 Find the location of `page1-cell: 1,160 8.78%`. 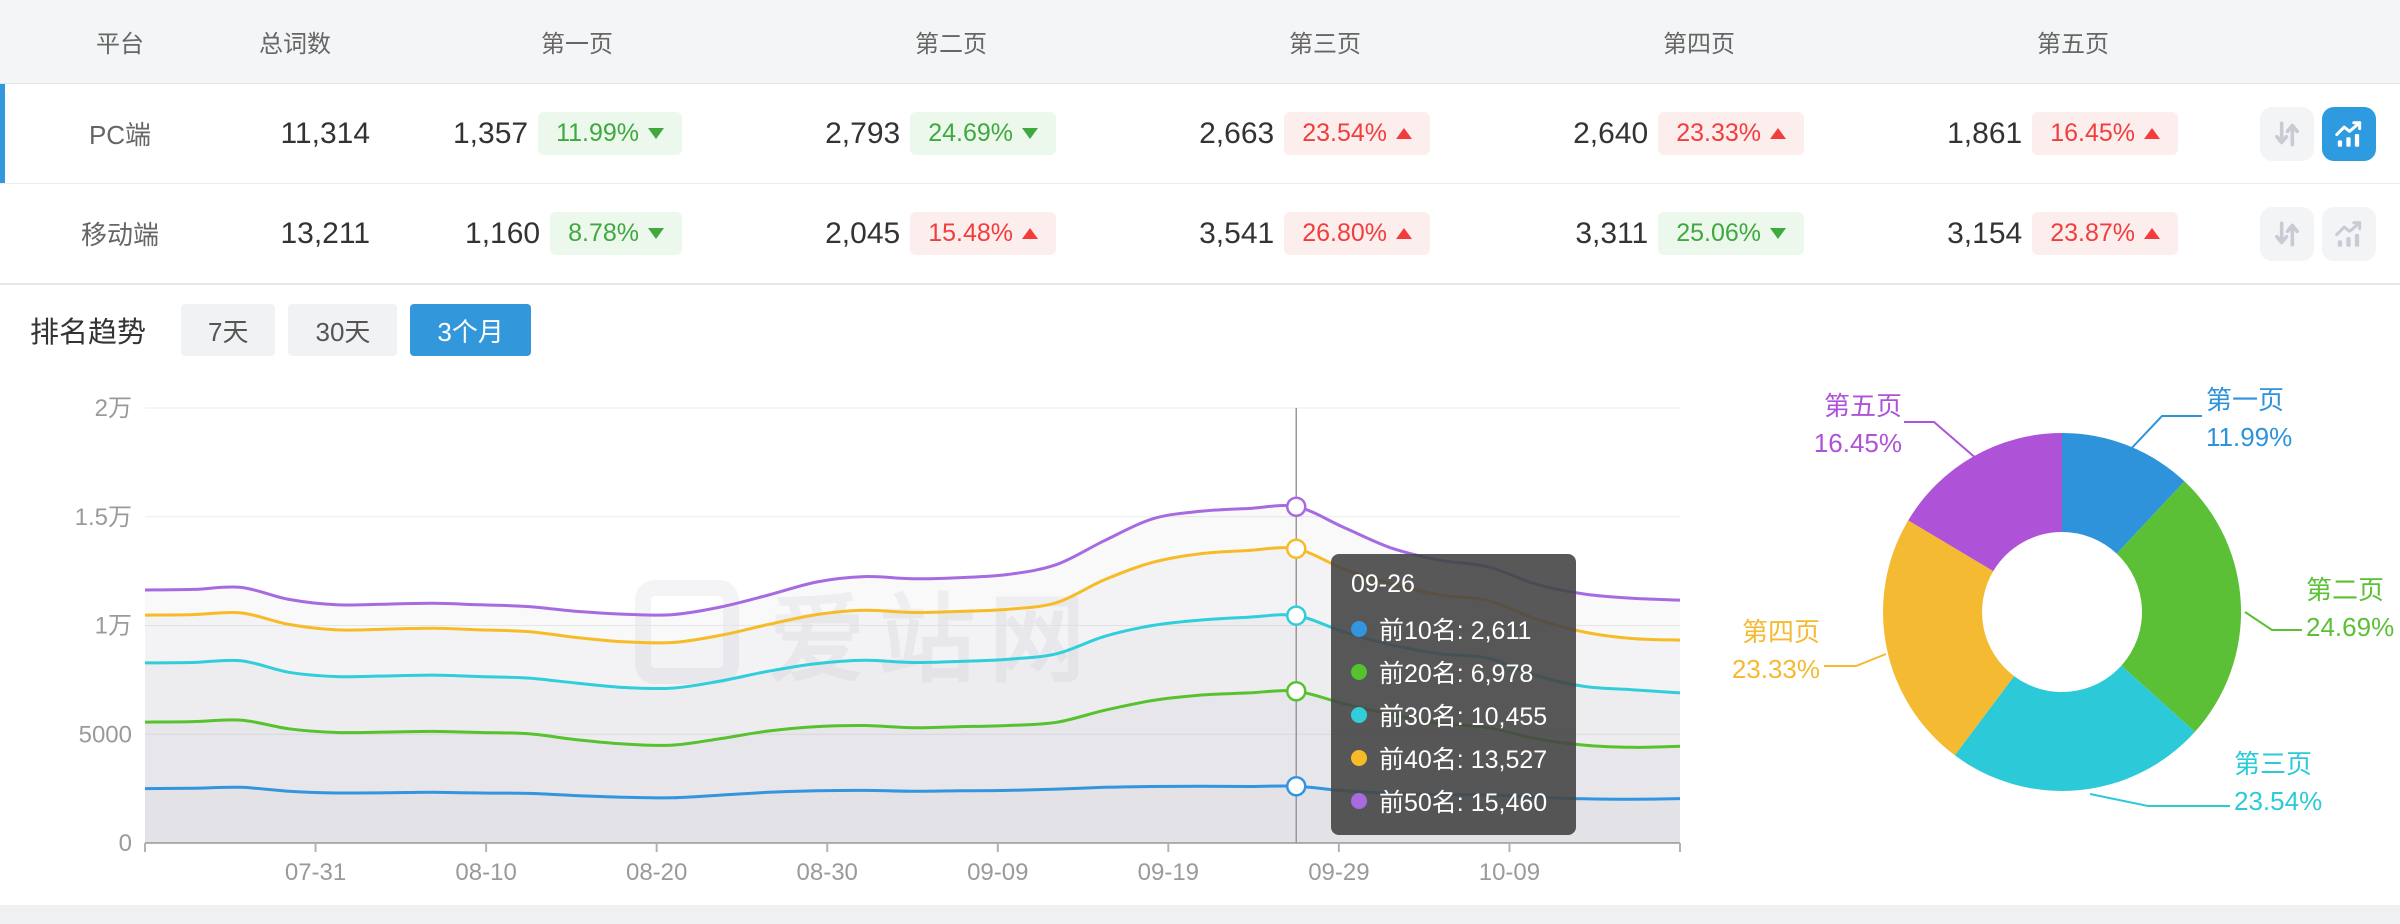

page1-cell: 1,160 8.78% is located at coordinates (577, 233).